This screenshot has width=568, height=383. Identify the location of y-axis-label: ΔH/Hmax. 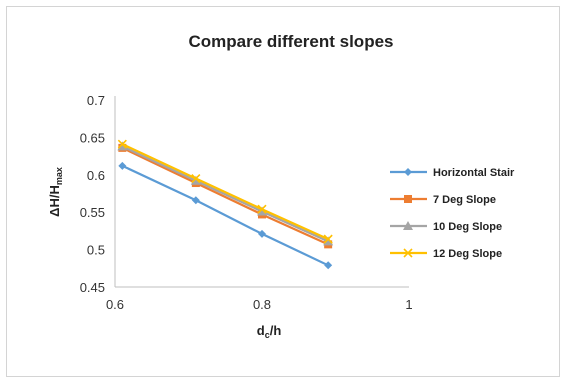
(55, 192).